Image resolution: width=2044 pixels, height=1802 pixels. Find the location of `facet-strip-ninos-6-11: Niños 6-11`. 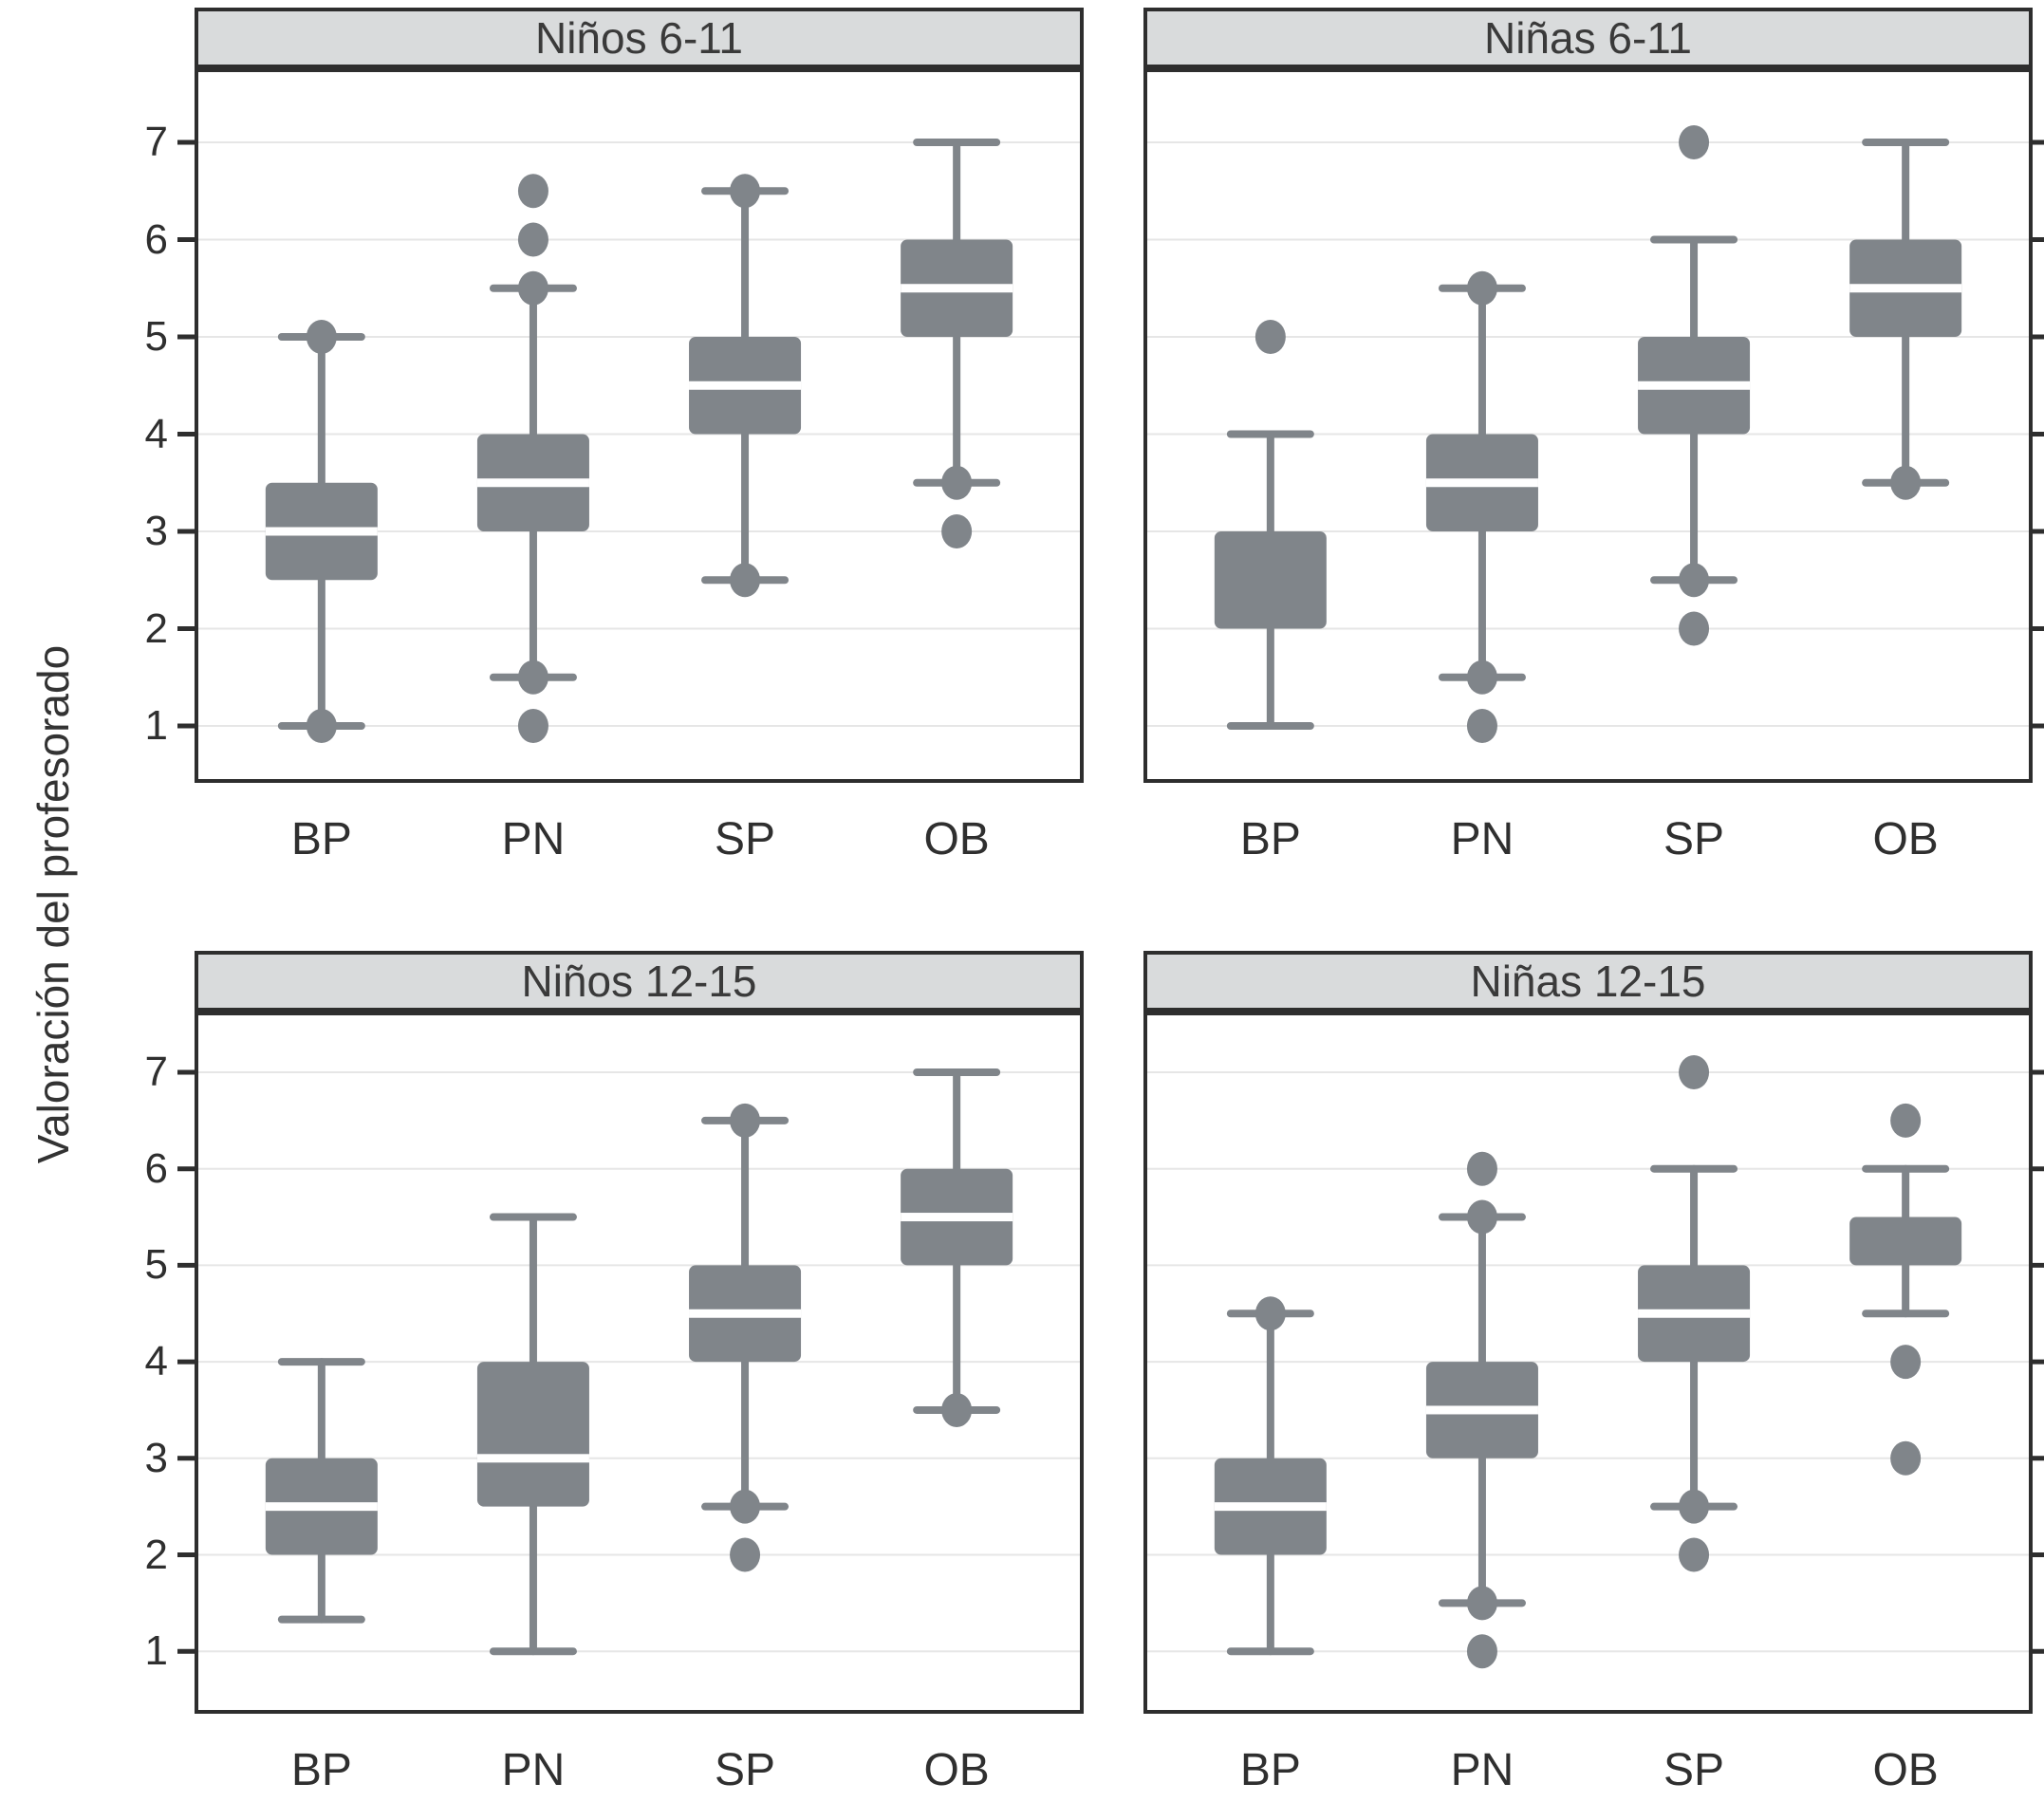

facet-strip-ninos-6-11: Niños 6-11 is located at coordinates (639, 38).